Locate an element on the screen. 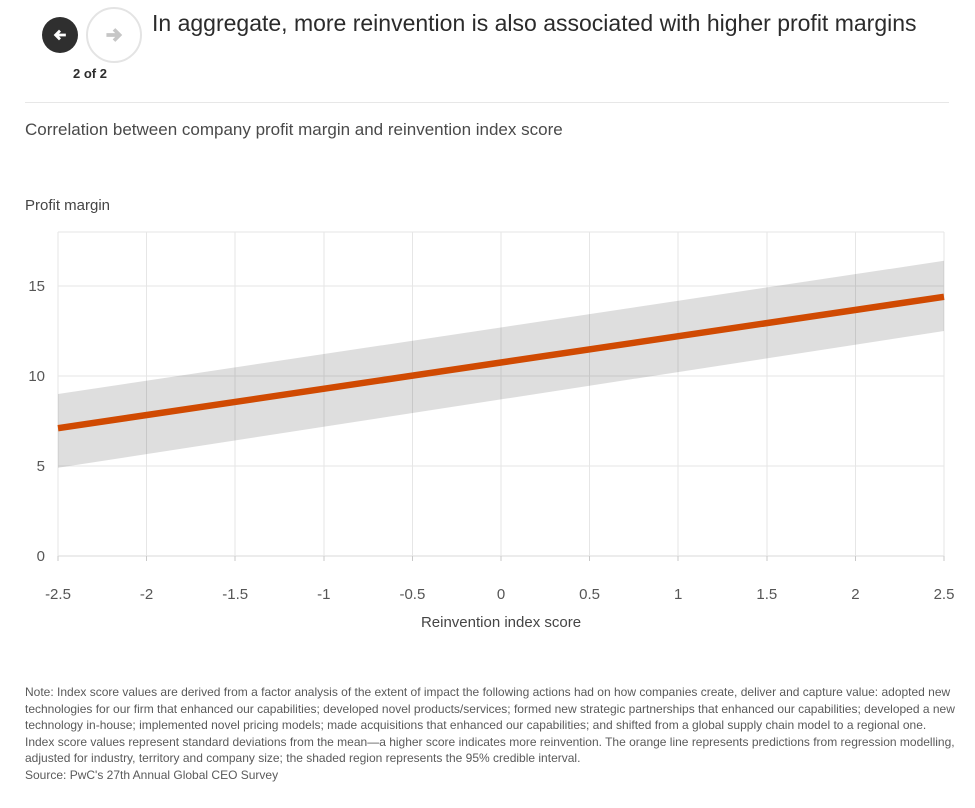 The width and height of the screenshot is (975, 808). previous-button is located at coordinates (60, 35).